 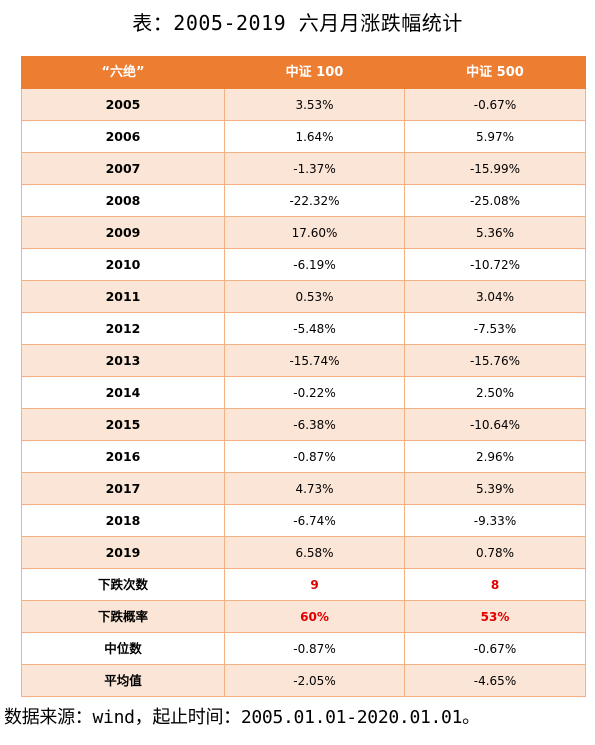 I want to click on table-row: 中位数 -0.87% -0.67%, so click(x=303, y=648).